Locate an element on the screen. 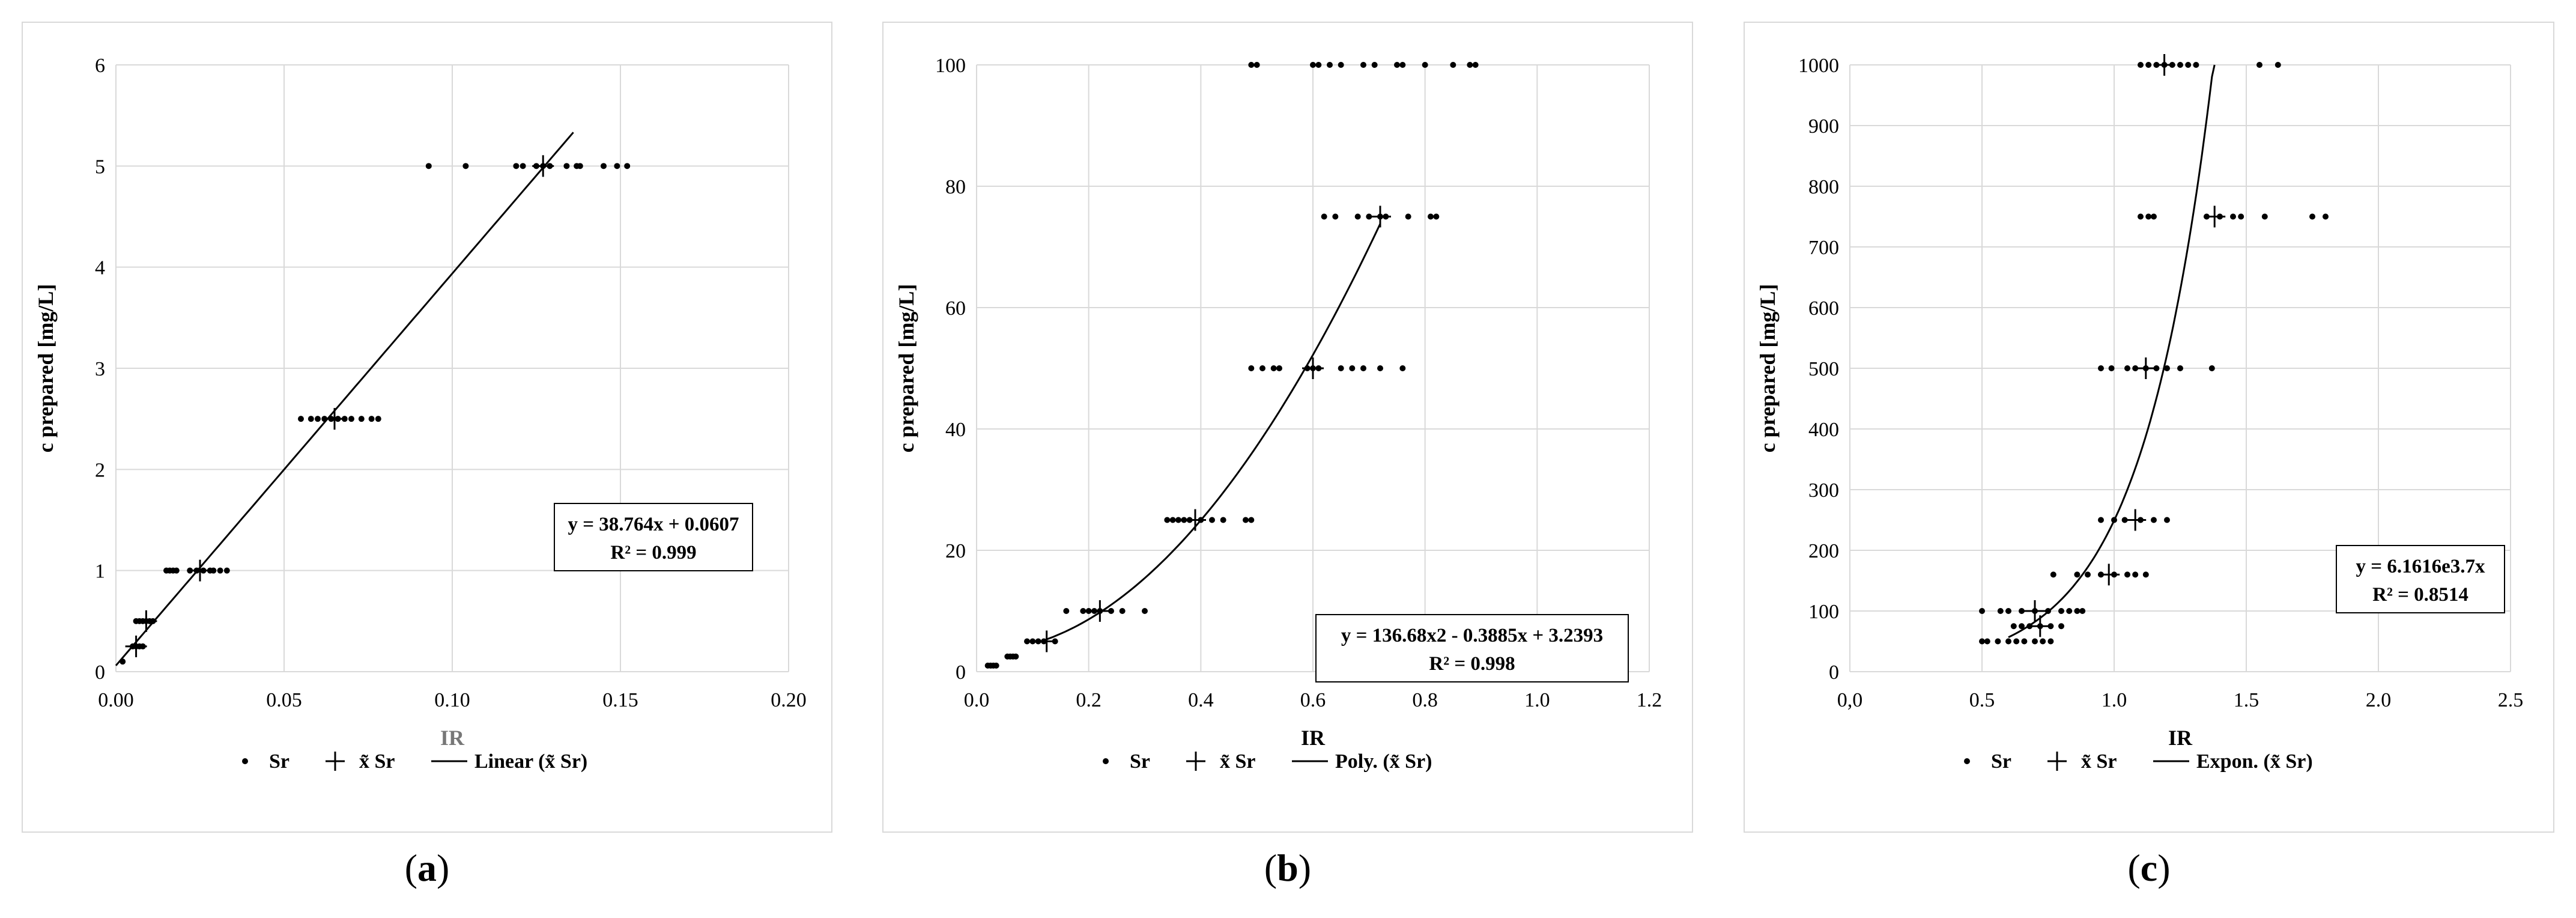 This screenshot has width=2576, height=918. y-tick-label: 6 is located at coordinates (100, 66).